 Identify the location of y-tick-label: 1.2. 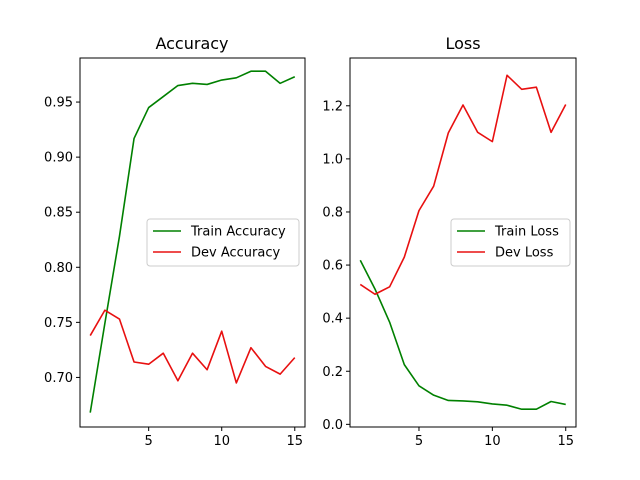
(332, 106).